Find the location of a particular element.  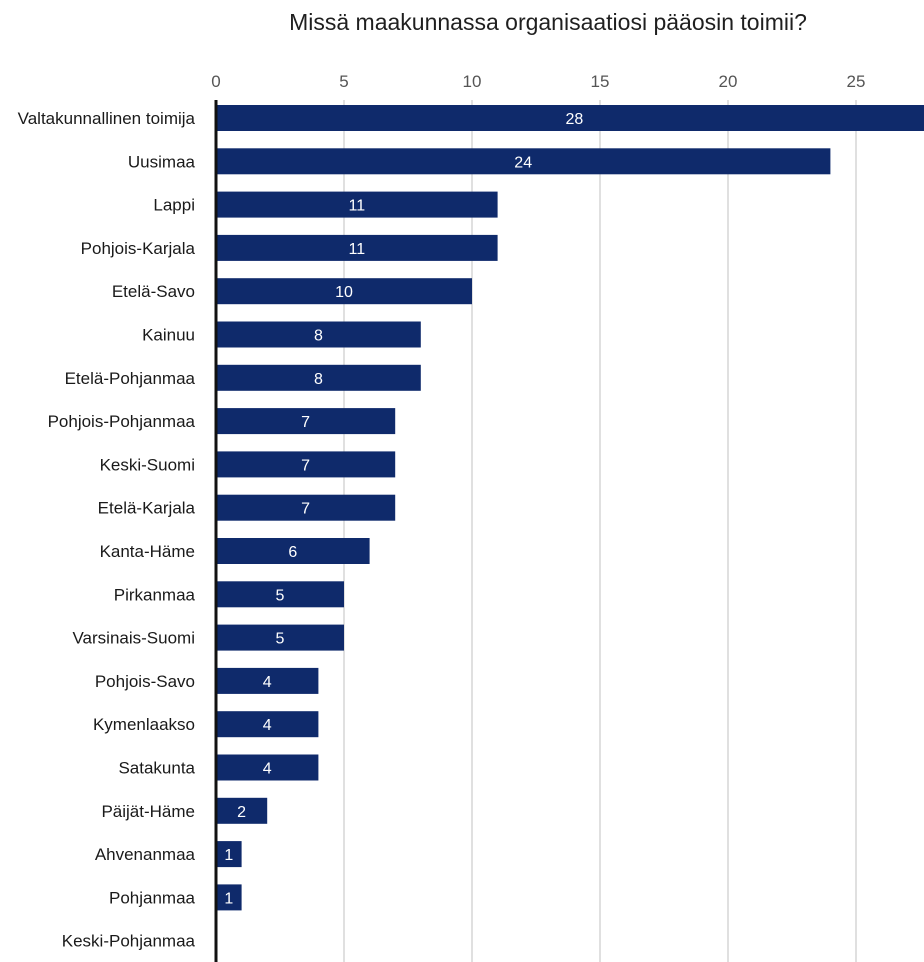

category-label: Lappi is located at coordinates (174, 205).